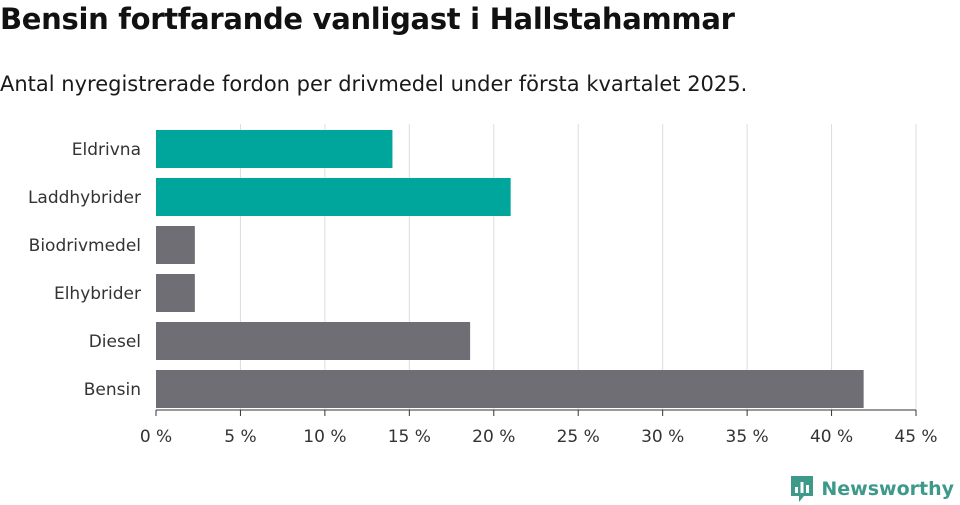 This screenshot has height=505, width=960. I want to click on category-label: Elhybrider, so click(97, 294).